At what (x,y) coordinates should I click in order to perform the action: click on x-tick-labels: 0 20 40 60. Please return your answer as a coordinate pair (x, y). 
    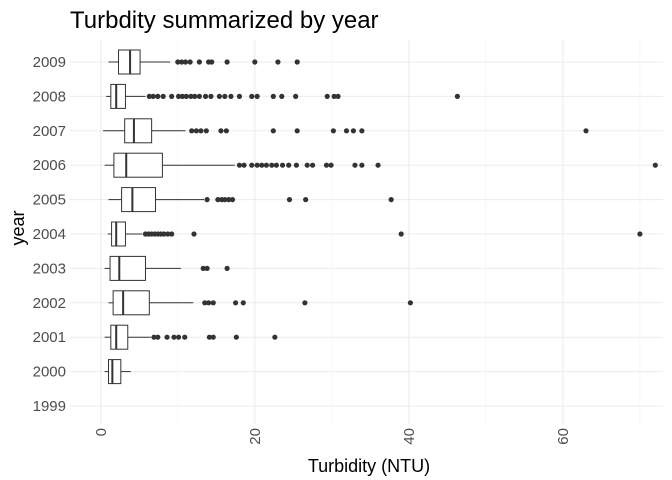
    Looking at the image, I should click on (332, 436).